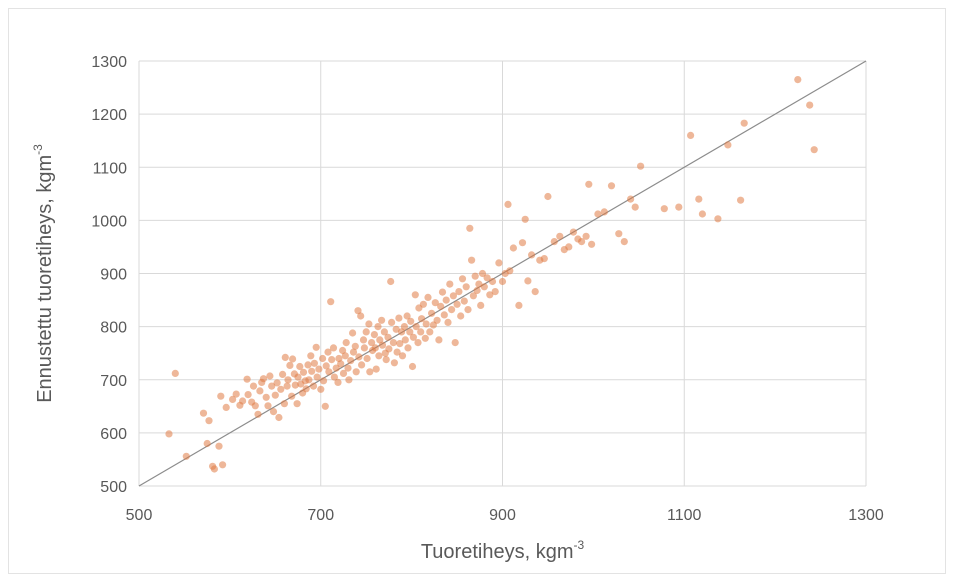  What do you see at coordinates (113, 381) in the screenshot?
I see `y-tick-label: 700` at bounding box center [113, 381].